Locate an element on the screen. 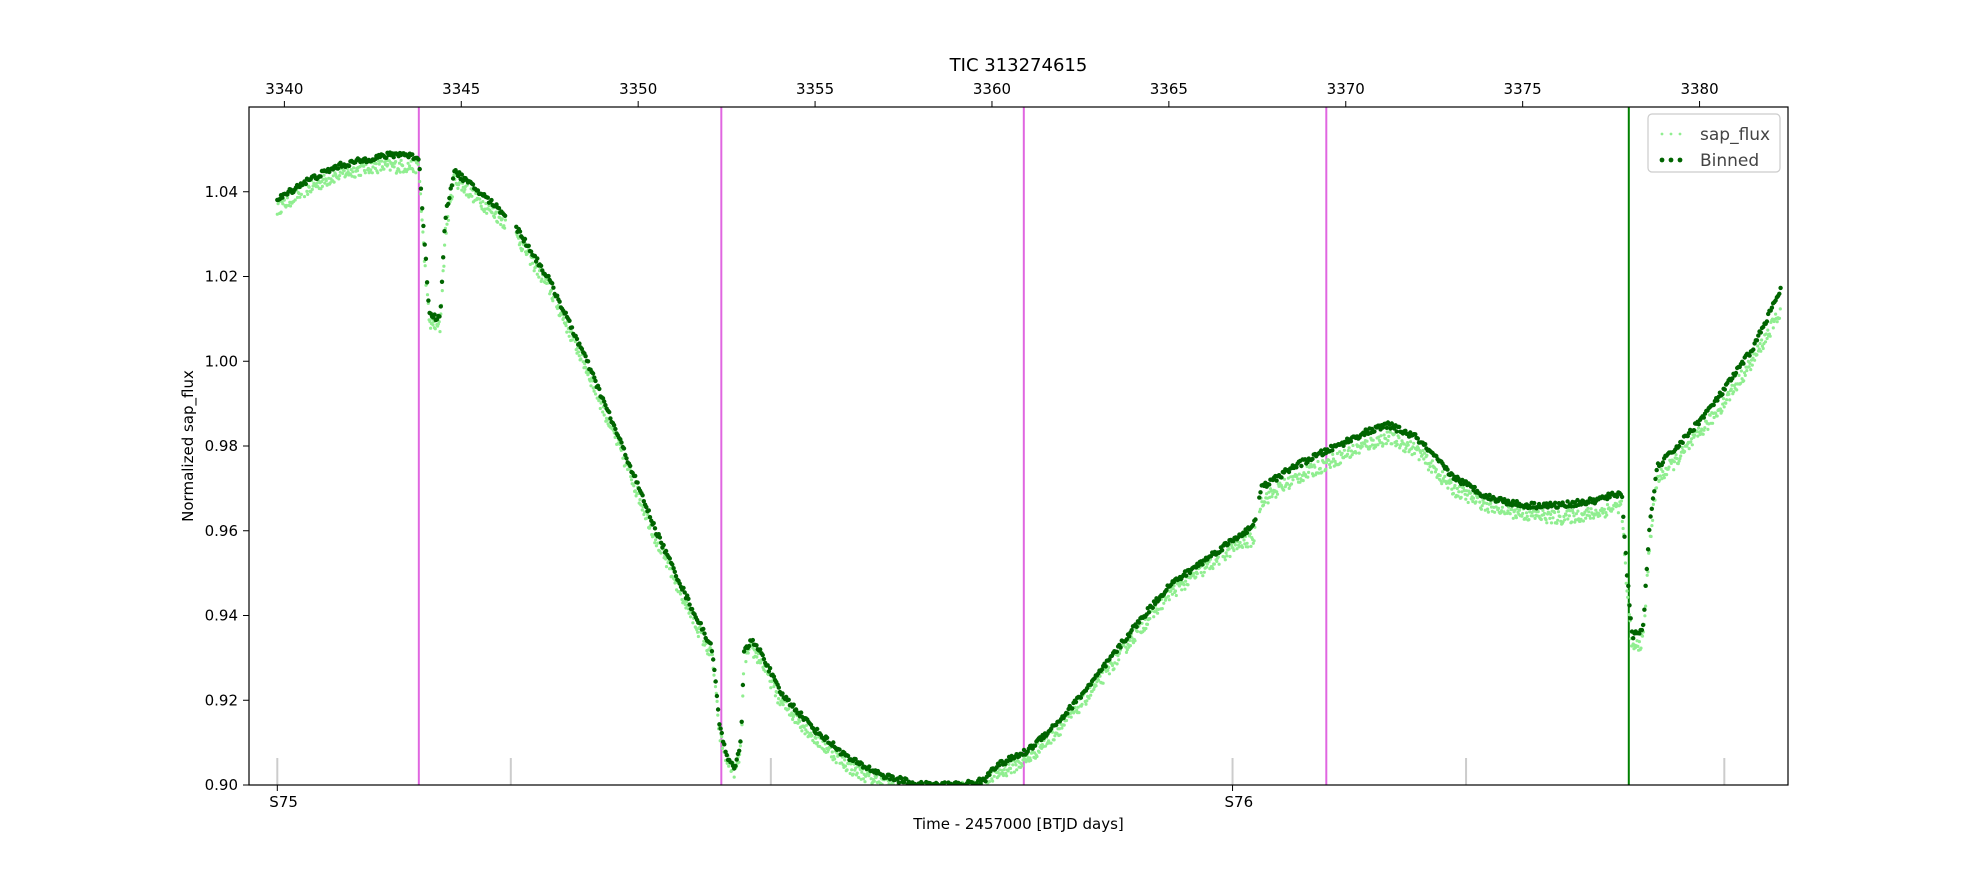 The width and height of the screenshot is (1980, 880). legend-label-1: Binned is located at coordinates (1729, 161).